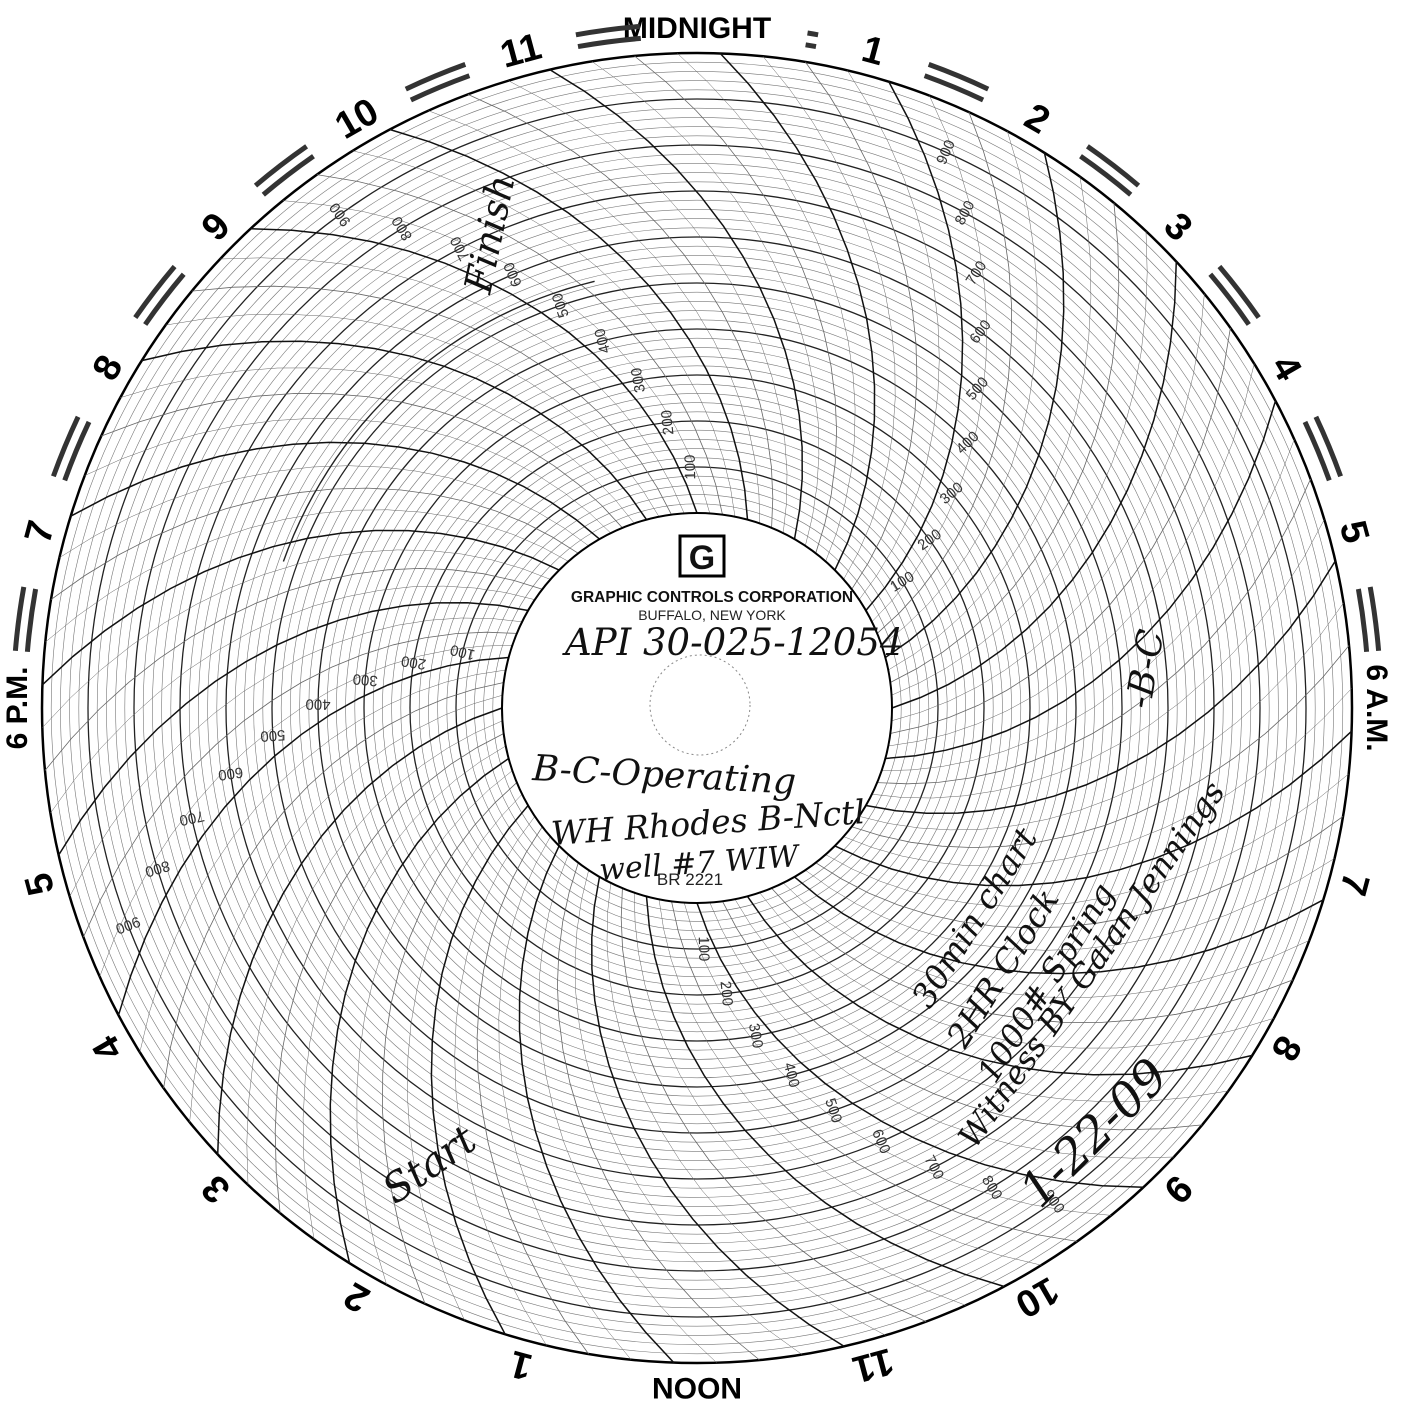 The image size is (1401, 1421). Describe the element at coordinates (1145, 669) in the screenshot. I see `handwritten-initials: -B-C` at that location.